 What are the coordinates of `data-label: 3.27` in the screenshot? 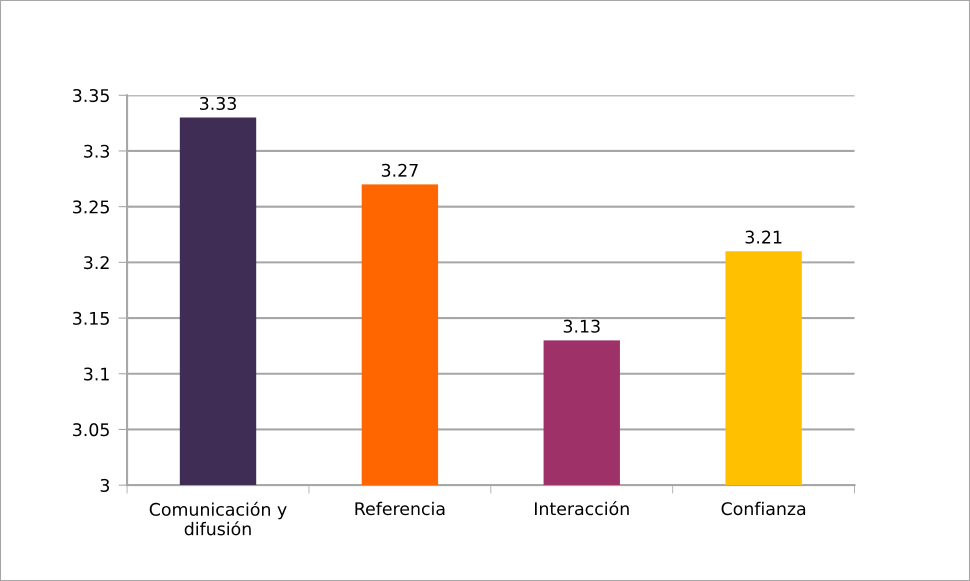 It's located at (400, 170).